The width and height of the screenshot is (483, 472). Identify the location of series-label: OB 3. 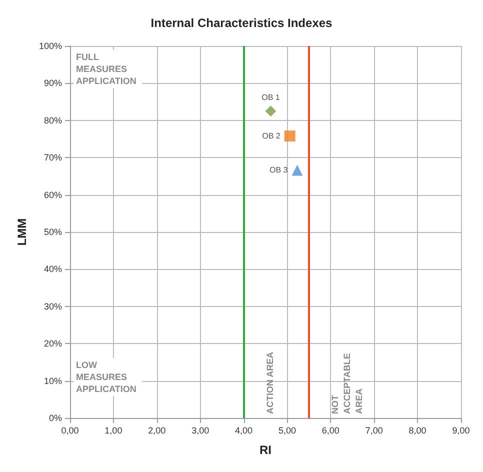
(278, 170).